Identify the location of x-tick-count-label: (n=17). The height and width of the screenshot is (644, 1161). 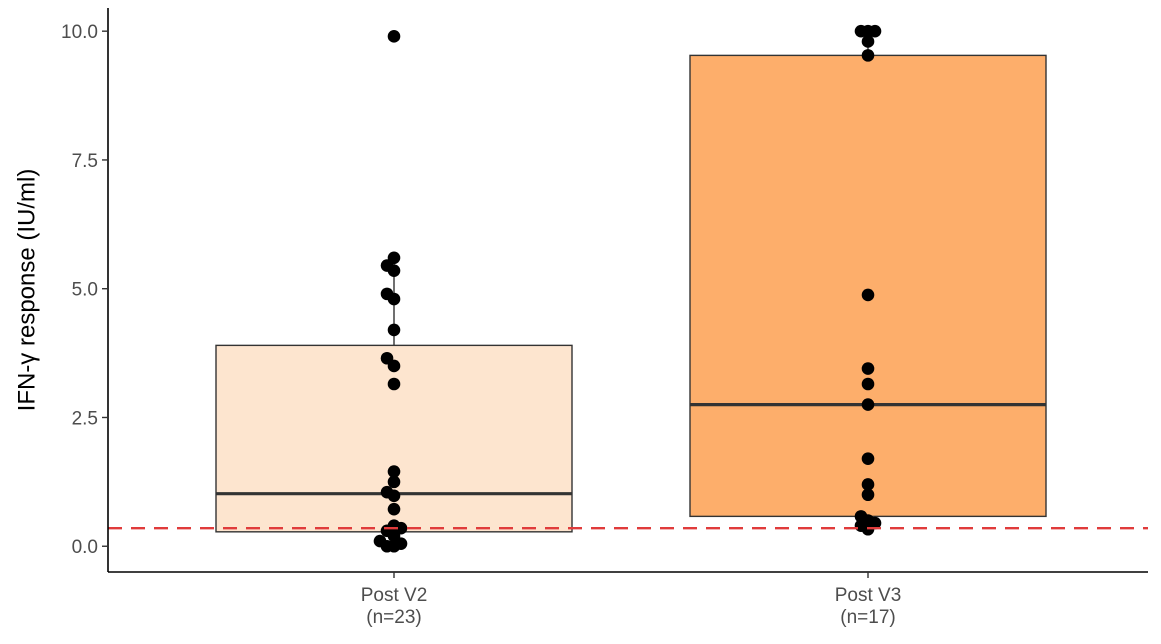
(867, 617).